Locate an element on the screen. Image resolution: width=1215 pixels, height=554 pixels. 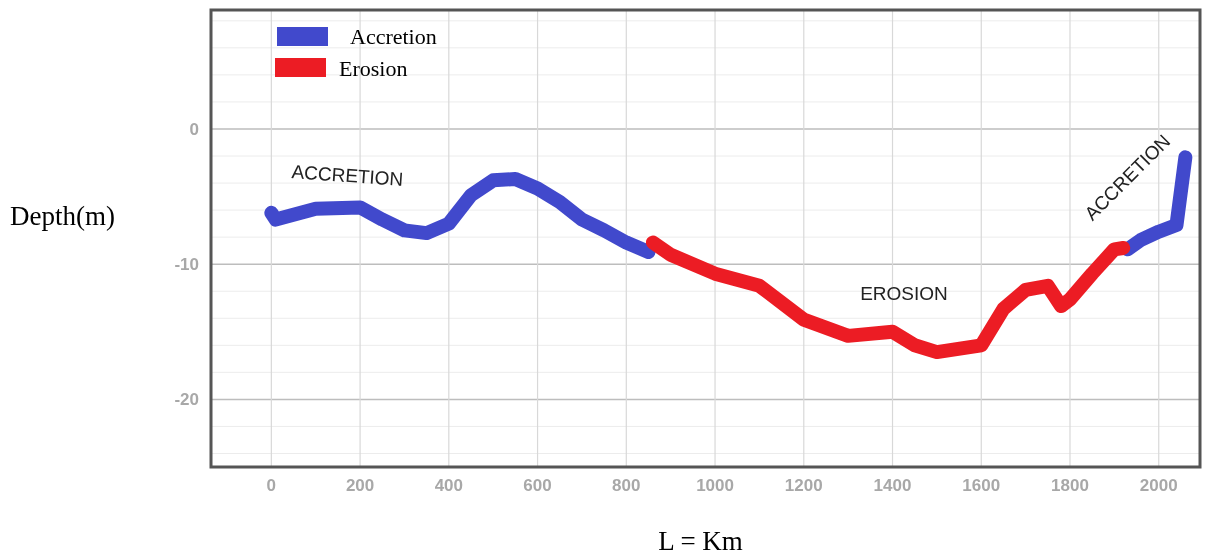
y-tick-label: -10 is located at coordinates (186, 265).